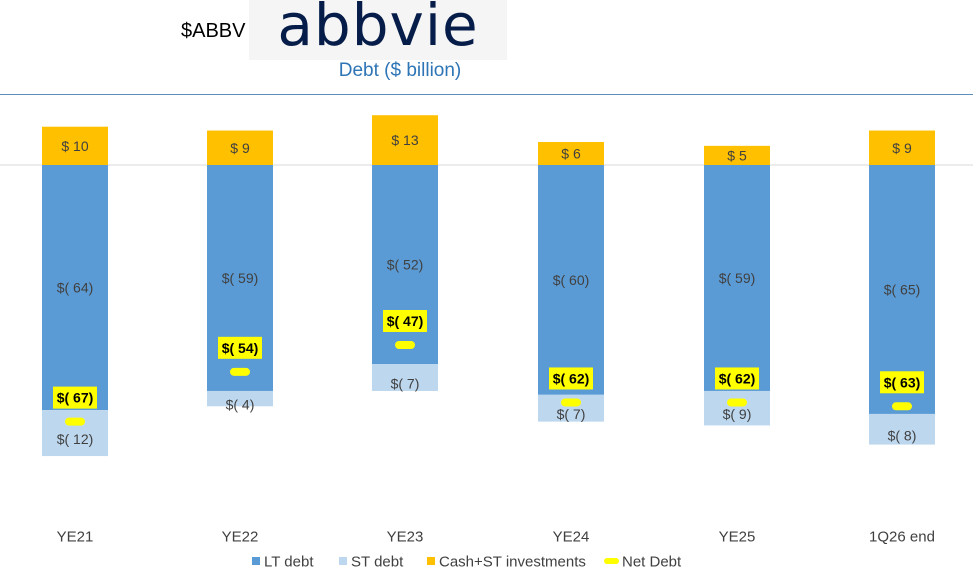 The image size is (973, 580). Describe the element at coordinates (737, 414) in the screenshot. I see `label-st-debt: $( 9)` at that location.